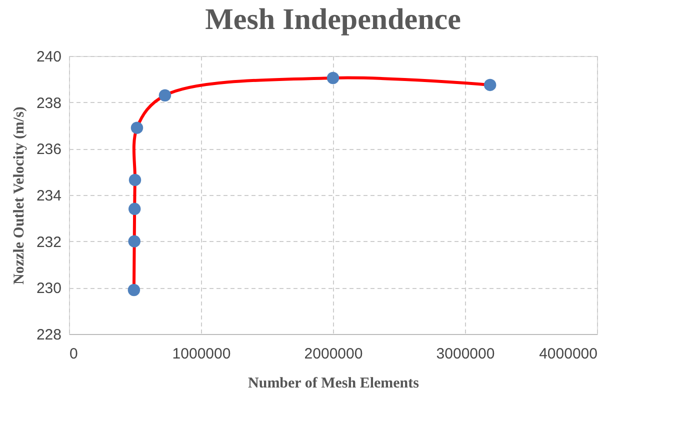 The width and height of the screenshot is (688, 429). Describe the element at coordinates (568, 354) in the screenshot. I see `x-tick-label: 4000000` at that location.